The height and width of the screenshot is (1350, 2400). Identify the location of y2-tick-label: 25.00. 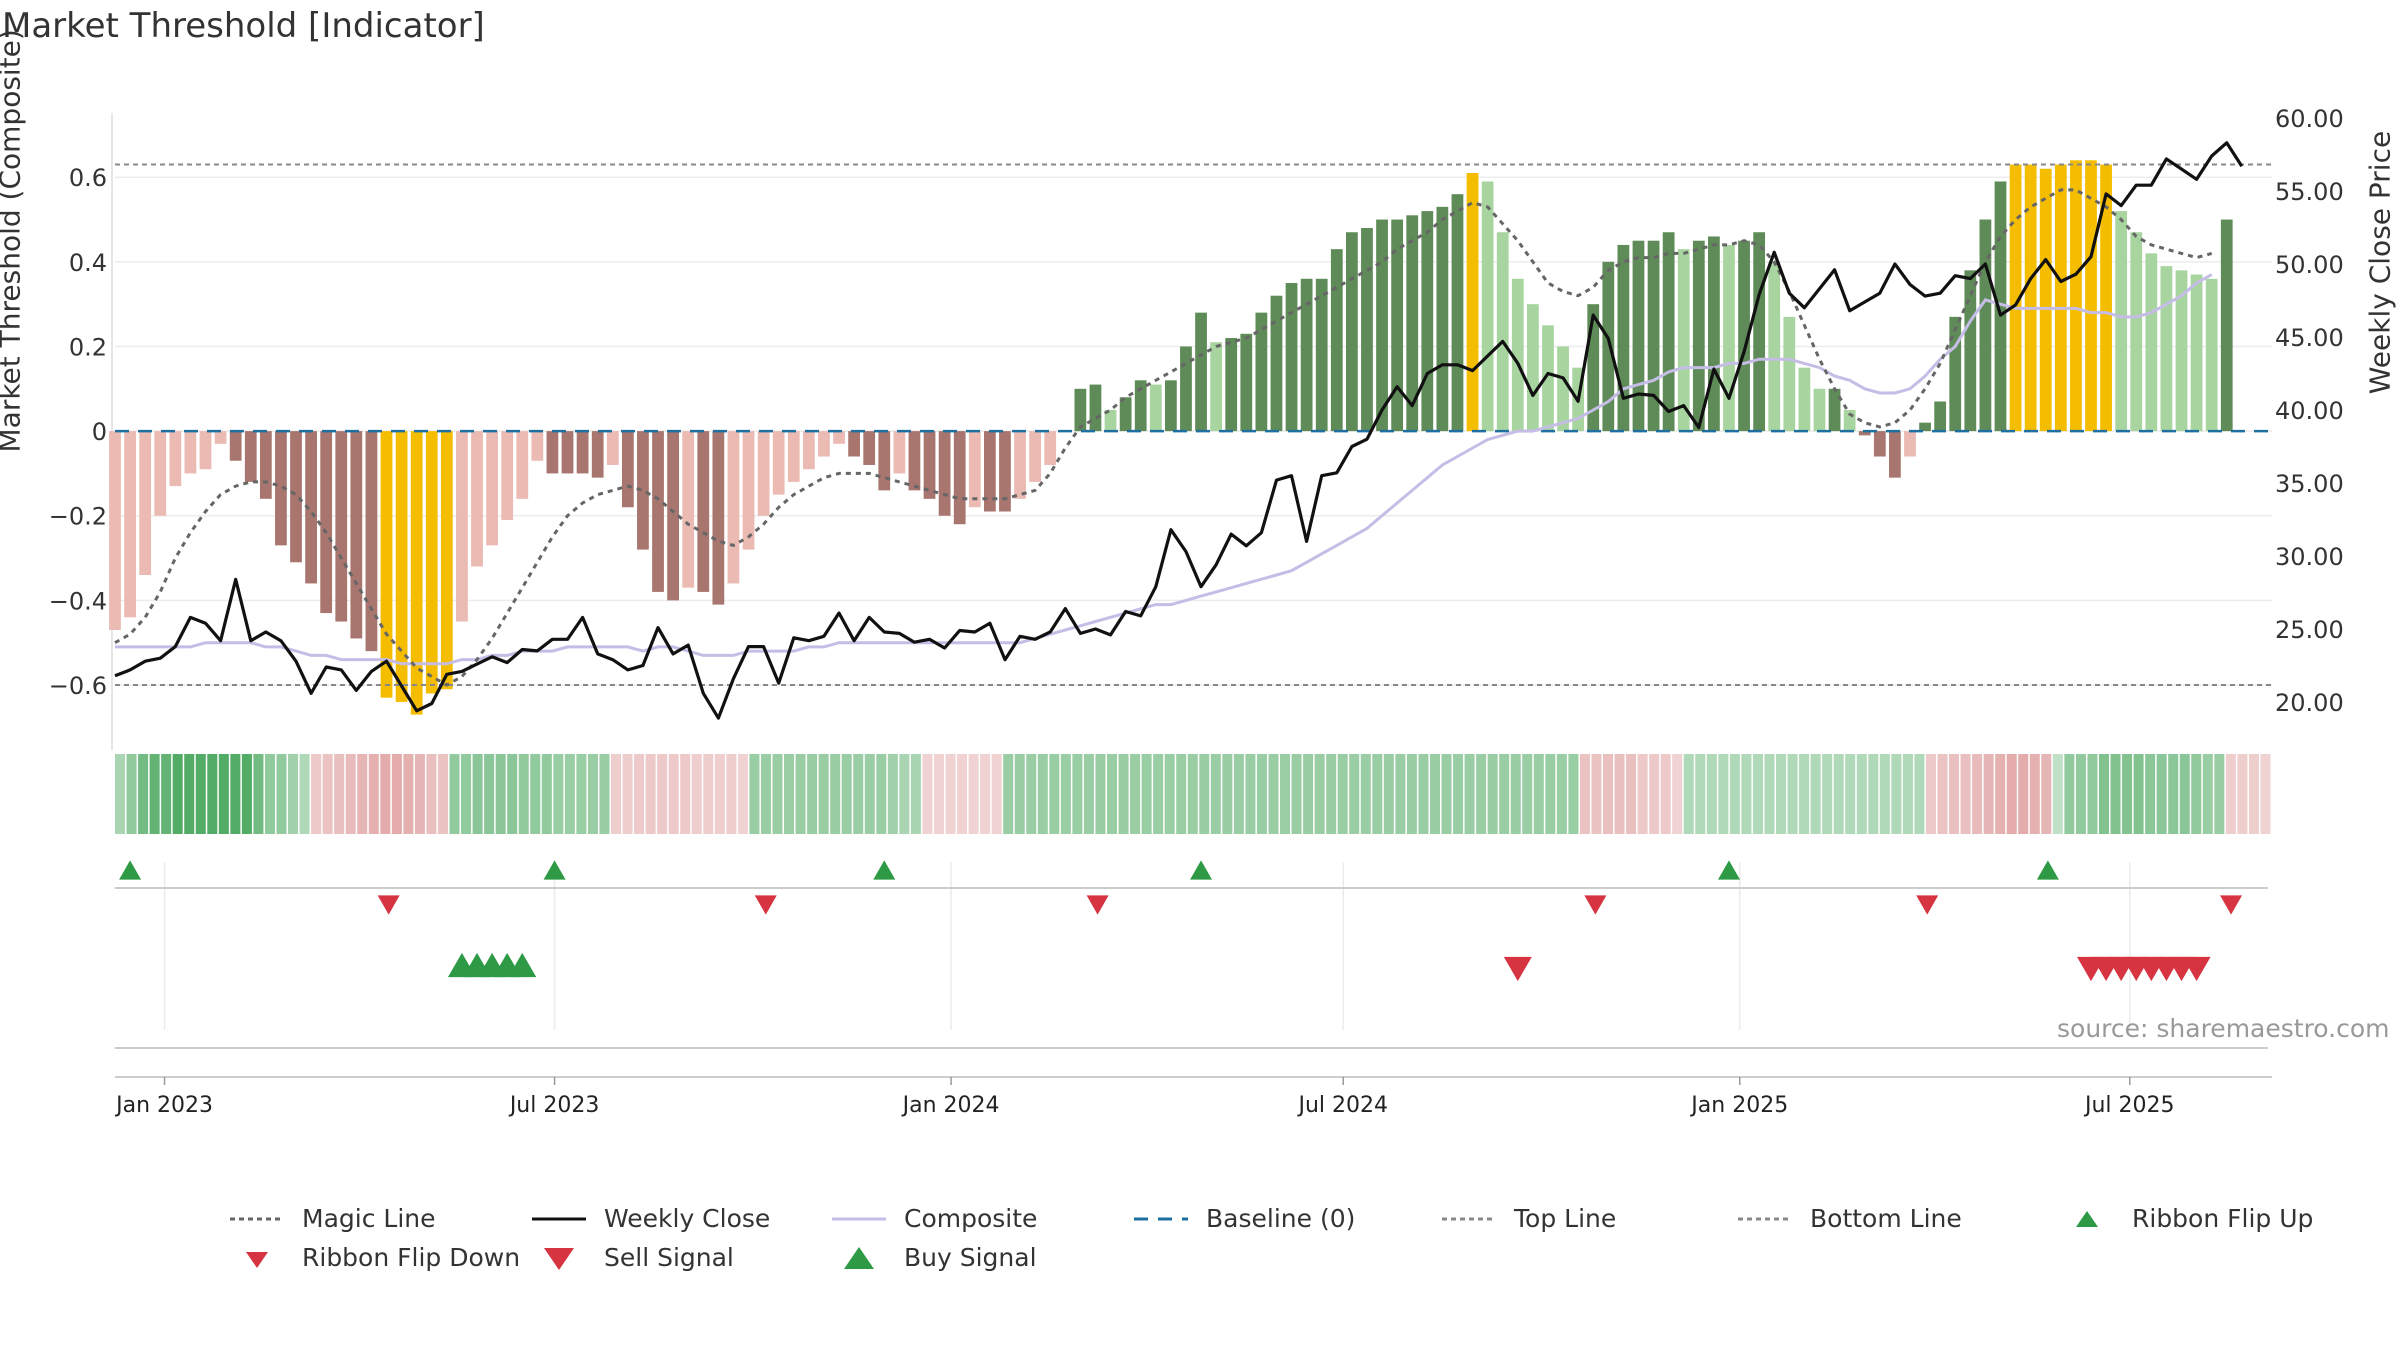
(2309, 630).